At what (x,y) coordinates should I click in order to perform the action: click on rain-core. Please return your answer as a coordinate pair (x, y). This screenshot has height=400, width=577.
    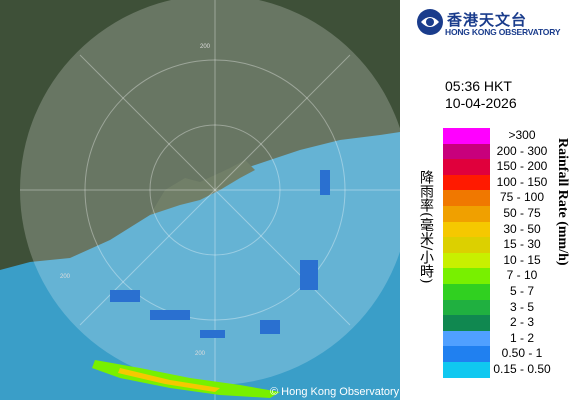
    Looking at the image, I should click on (169, 380).